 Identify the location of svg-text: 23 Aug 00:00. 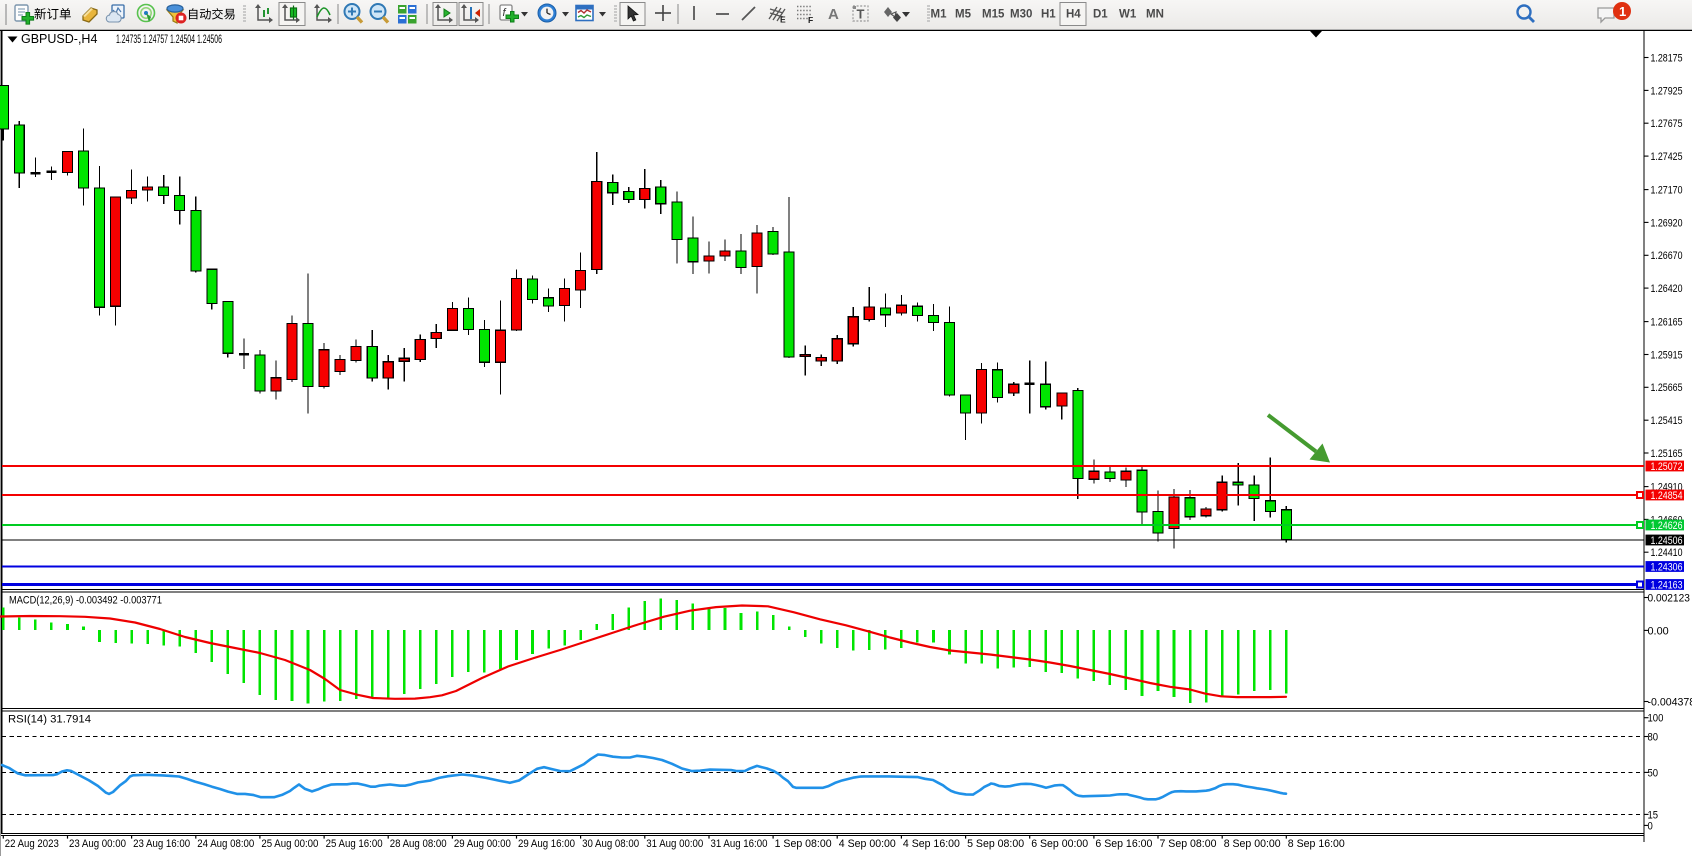
(97, 844).